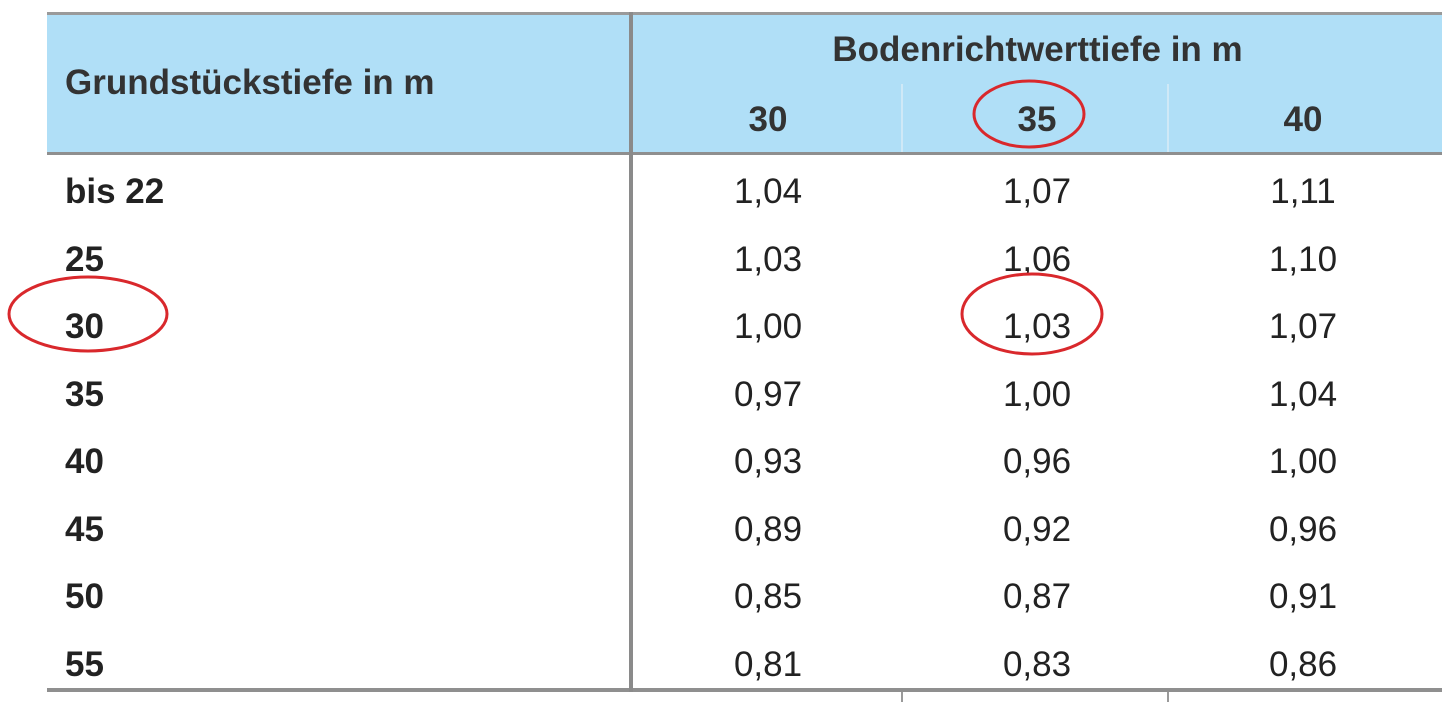 The width and height of the screenshot is (1442, 702). Describe the element at coordinates (84, 326) in the screenshot. I see `row-label: 30` at that location.